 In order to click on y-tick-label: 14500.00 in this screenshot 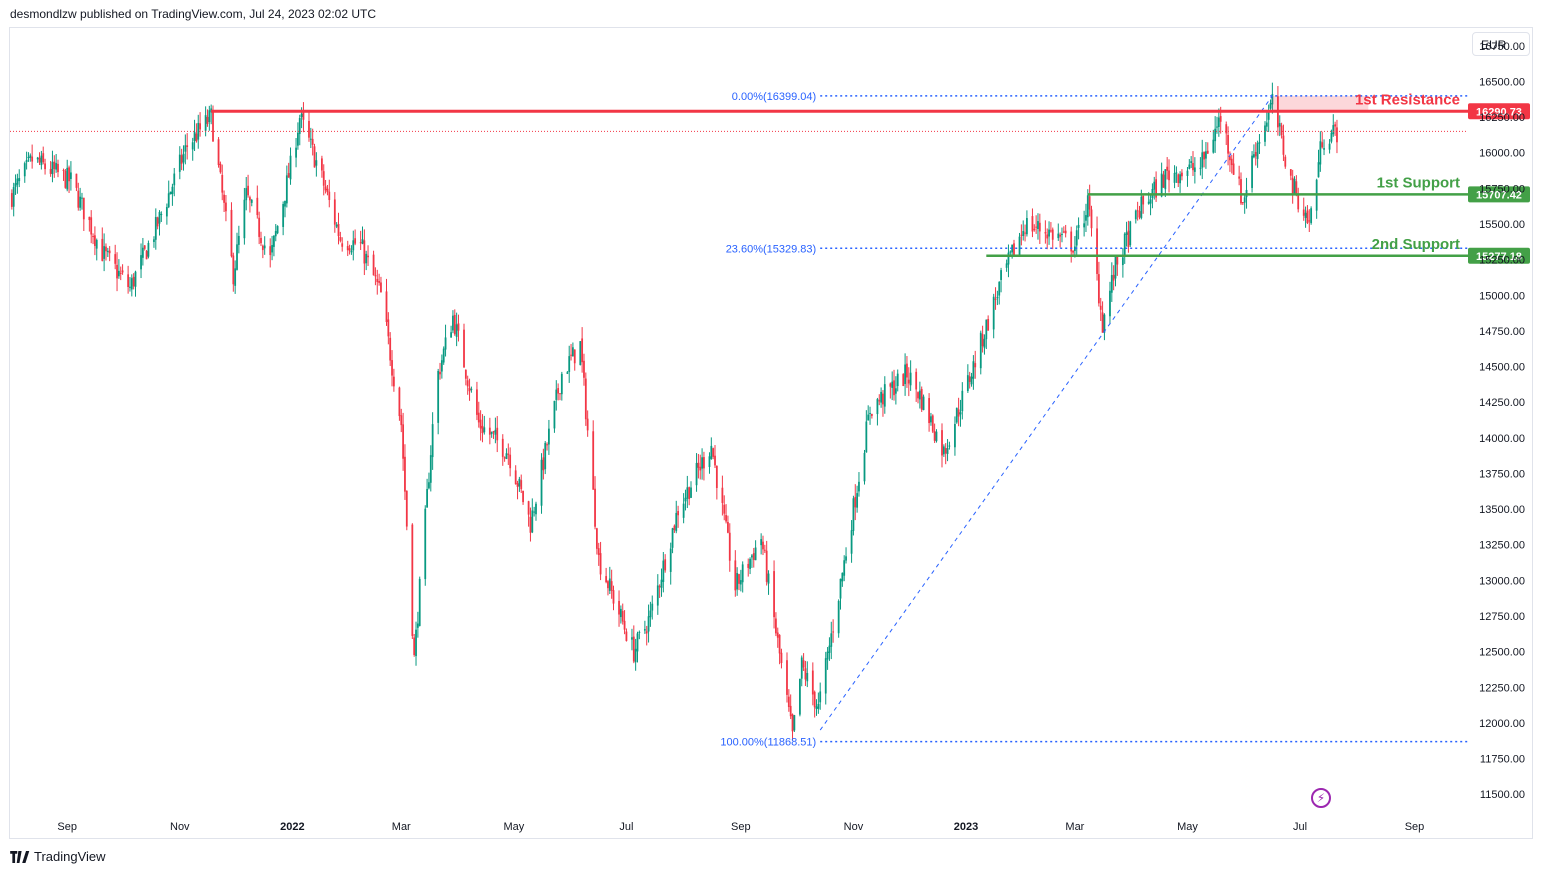, I will do `click(1502, 368)`.